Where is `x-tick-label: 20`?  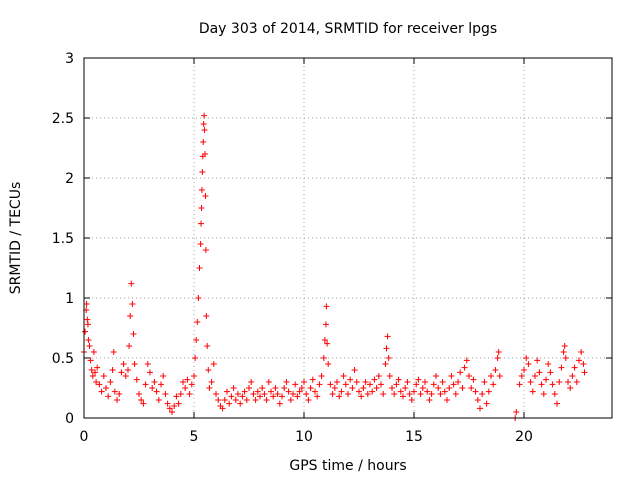
x-tick-label: 20 is located at coordinates (524, 437).